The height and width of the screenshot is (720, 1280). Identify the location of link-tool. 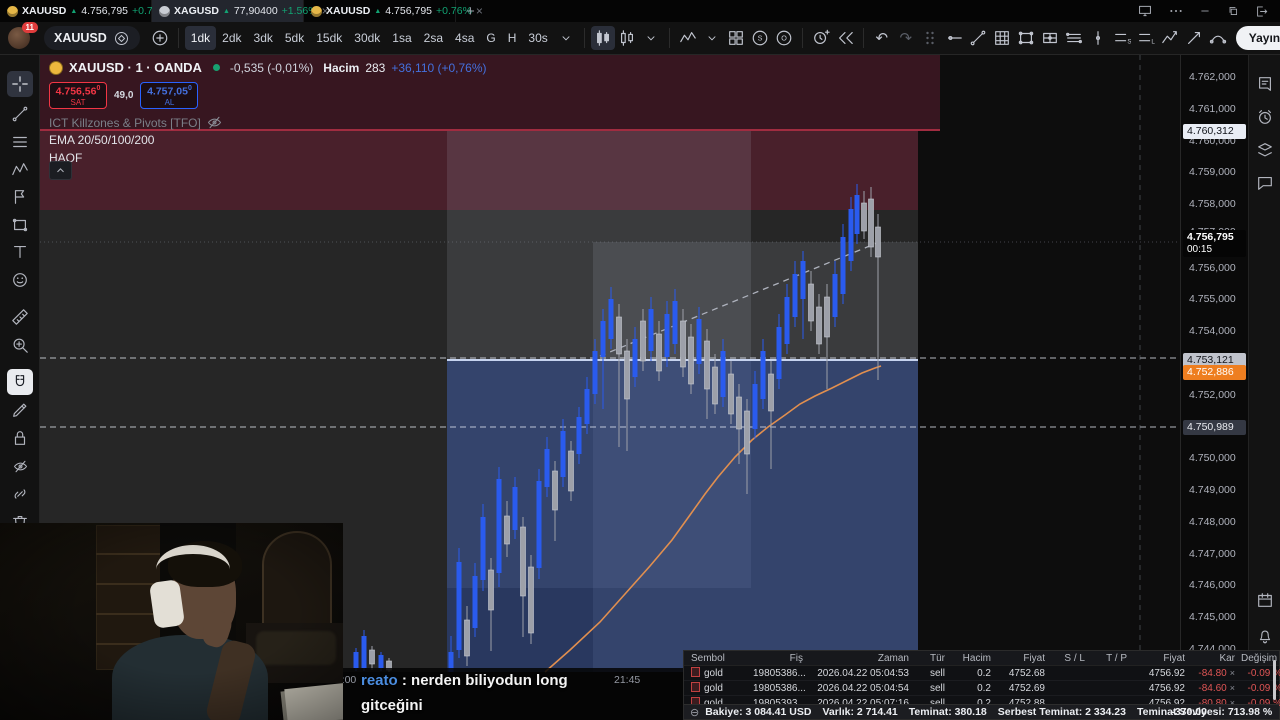
(20, 494).